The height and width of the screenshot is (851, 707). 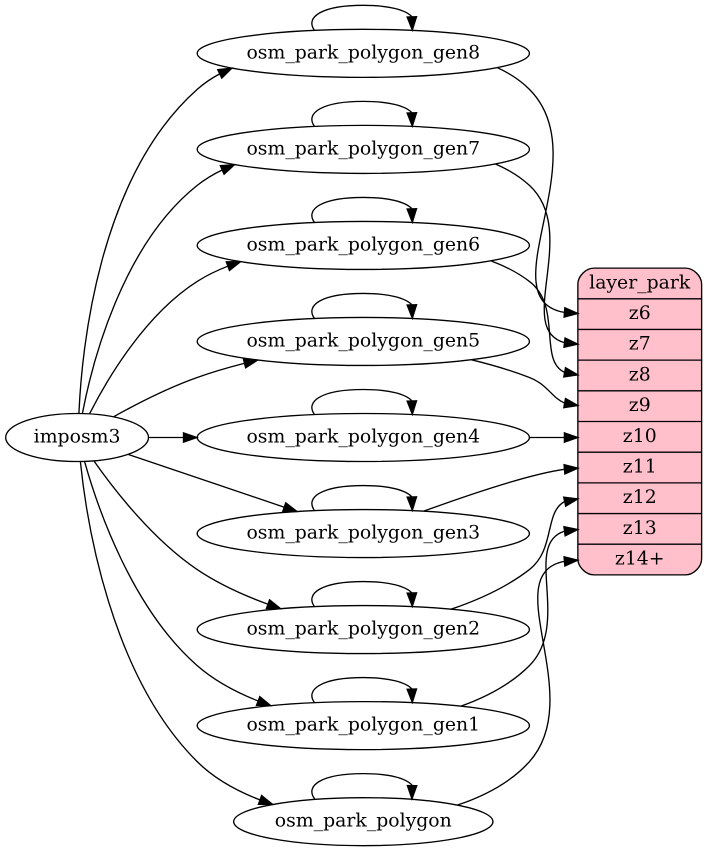 I want to click on svg-text: z8, so click(x=640, y=374).